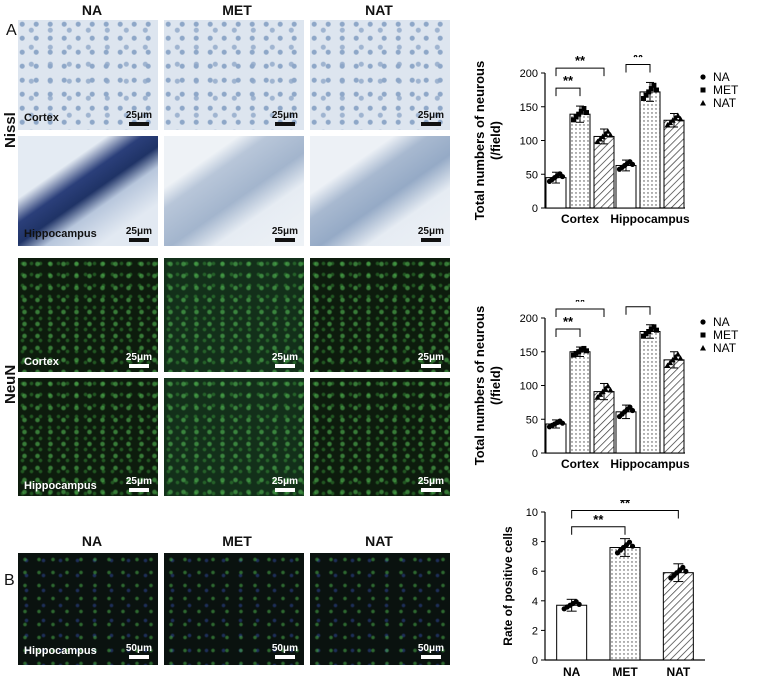 Image resolution: width=765 pixels, height=684 pixels. Describe the element at coordinates (678, 672) in the screenshot. I see `x-tick-label: NAT` at that location.